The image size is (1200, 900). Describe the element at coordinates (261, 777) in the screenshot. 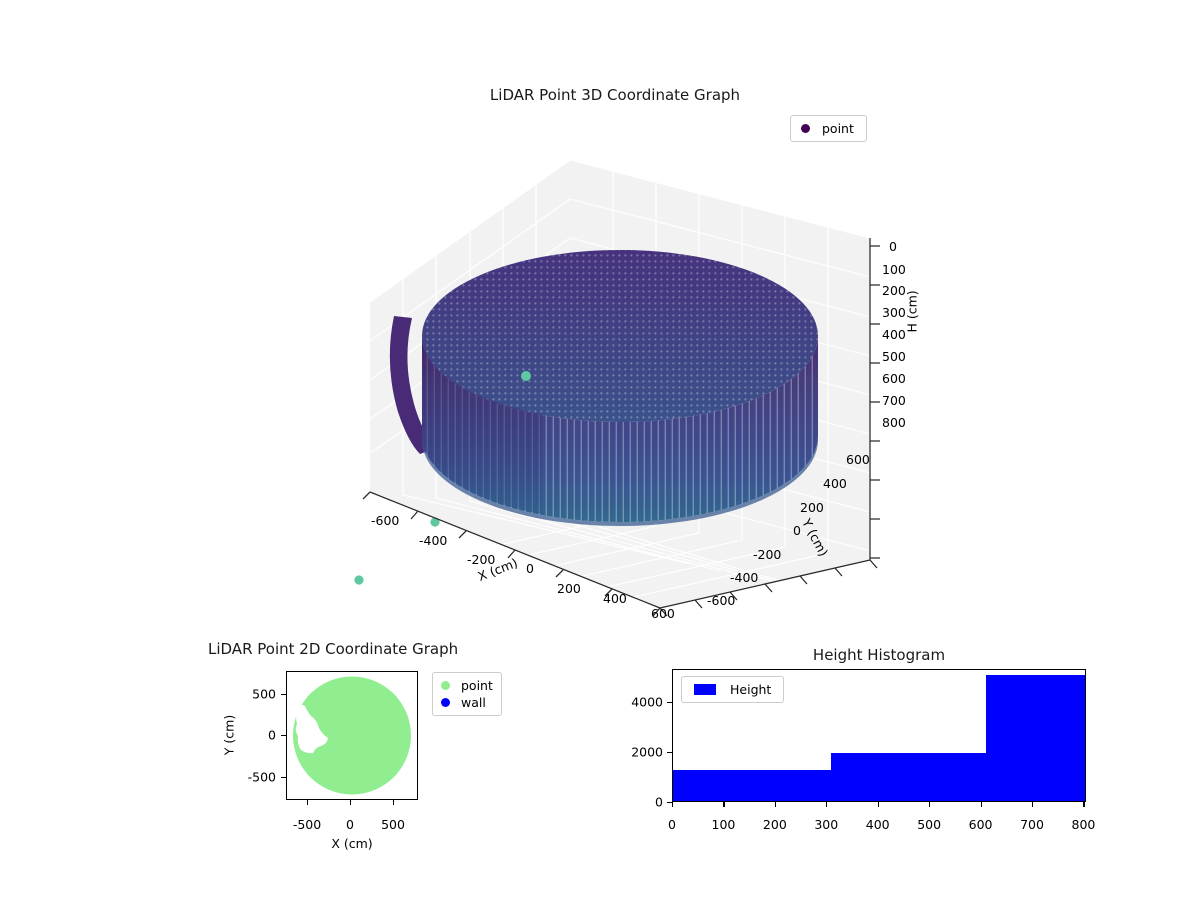

I see `plot2d-ytick-label: -500` at that location.